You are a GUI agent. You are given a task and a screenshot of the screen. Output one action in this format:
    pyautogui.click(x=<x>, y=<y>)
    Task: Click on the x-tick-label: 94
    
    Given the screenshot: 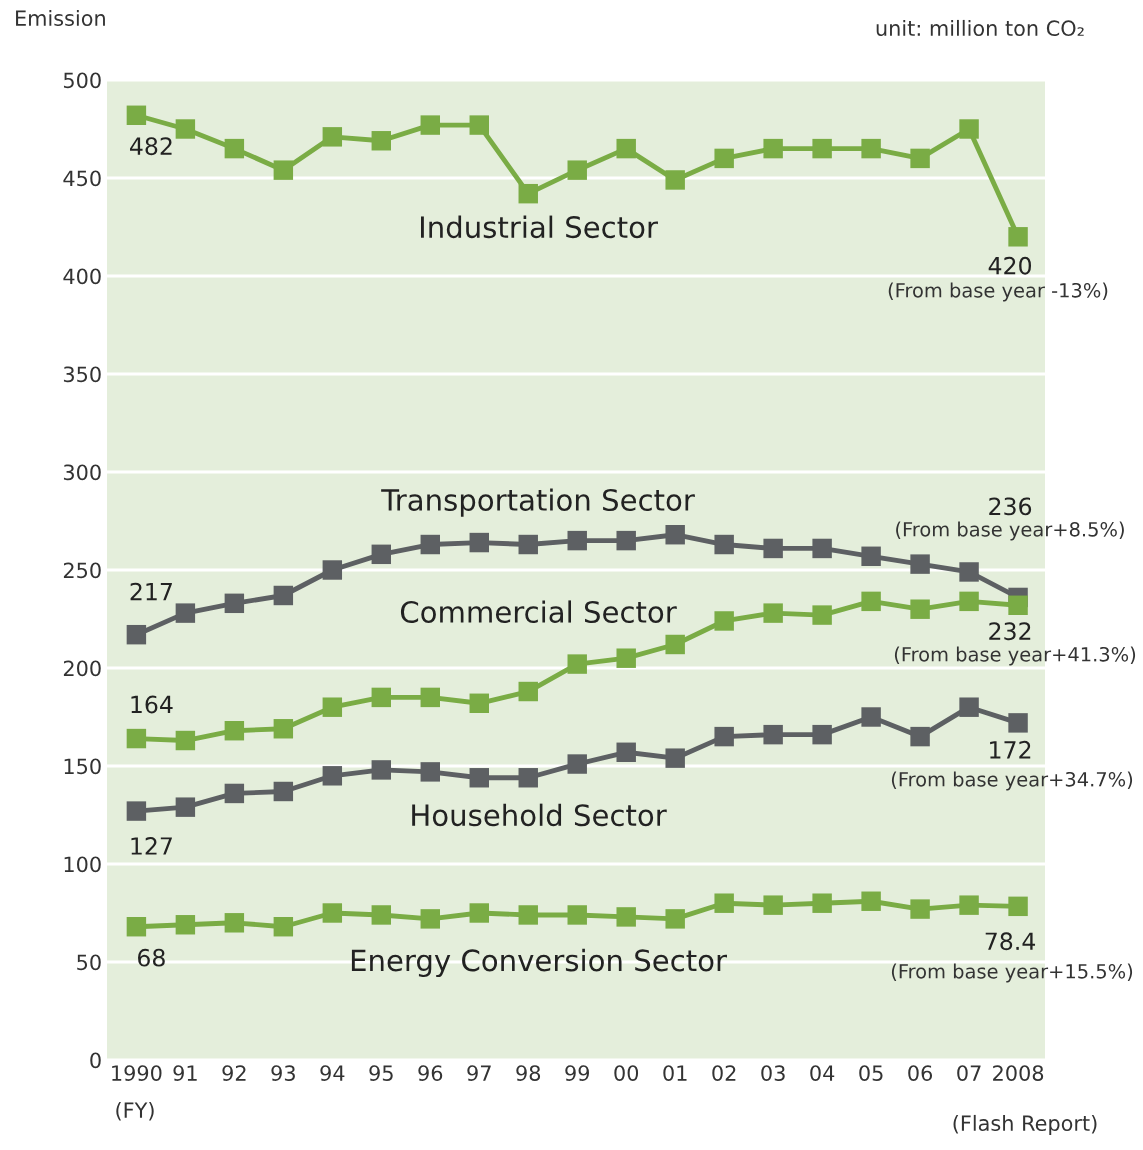 What is the action you would take?
    pyautogui.click(x=332, y=1073)
    